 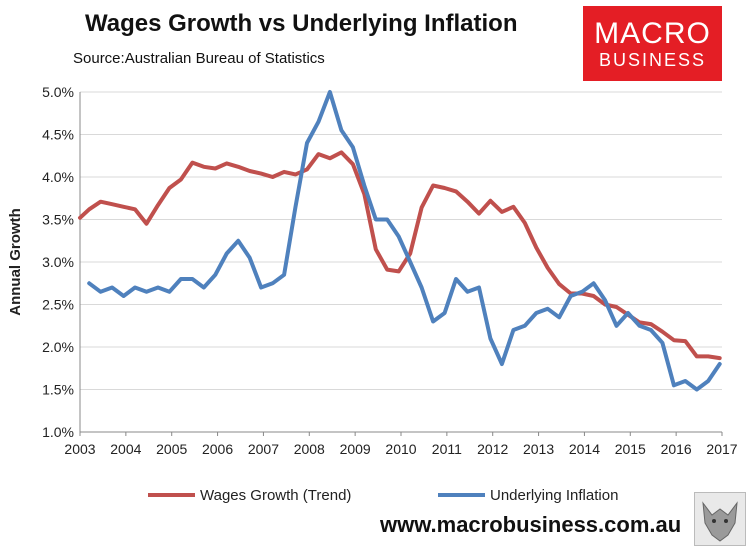 What do you see at coordinates (58, 135) in the screenshot?
I see `y-tick-label: 4.5%` at bounding box center [58, 135].